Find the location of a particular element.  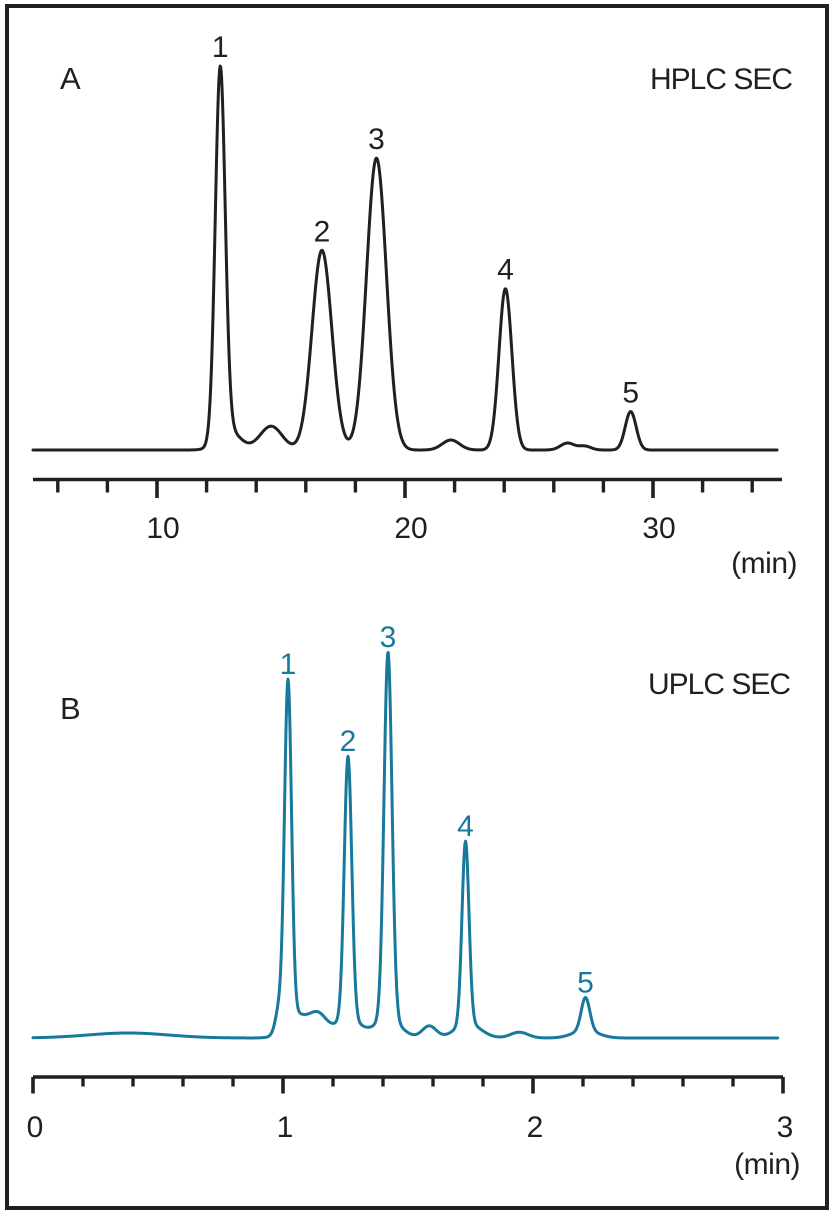

panel-b-letter: B is located at coordinates (70, 708).